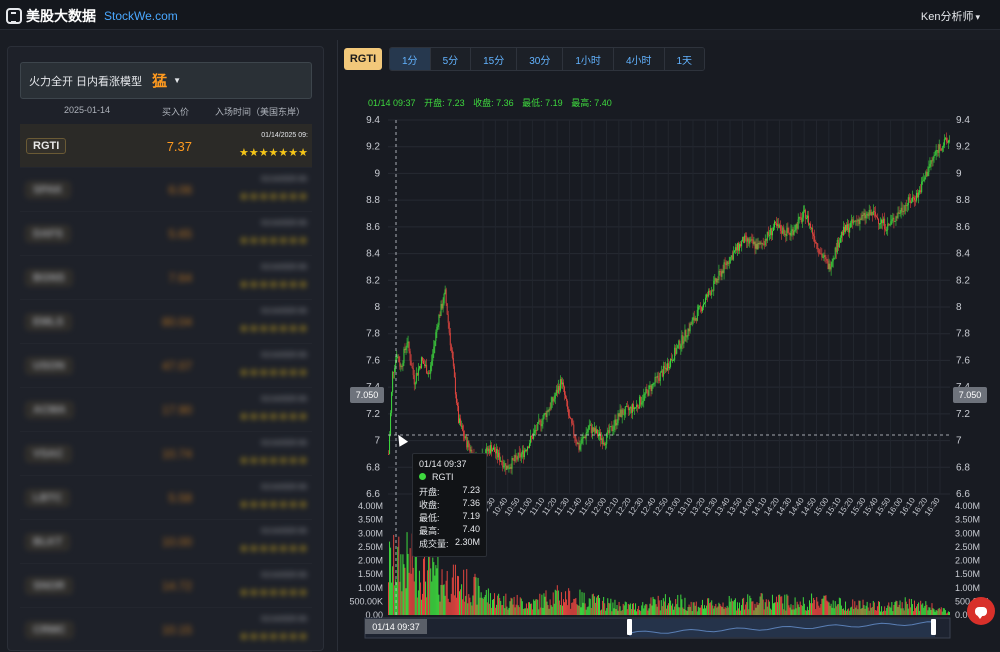 Image resolution: width=1000 pixels, height=652 pixels. I want to click on logo-text-en: StockWe.com, so click(141, 16).